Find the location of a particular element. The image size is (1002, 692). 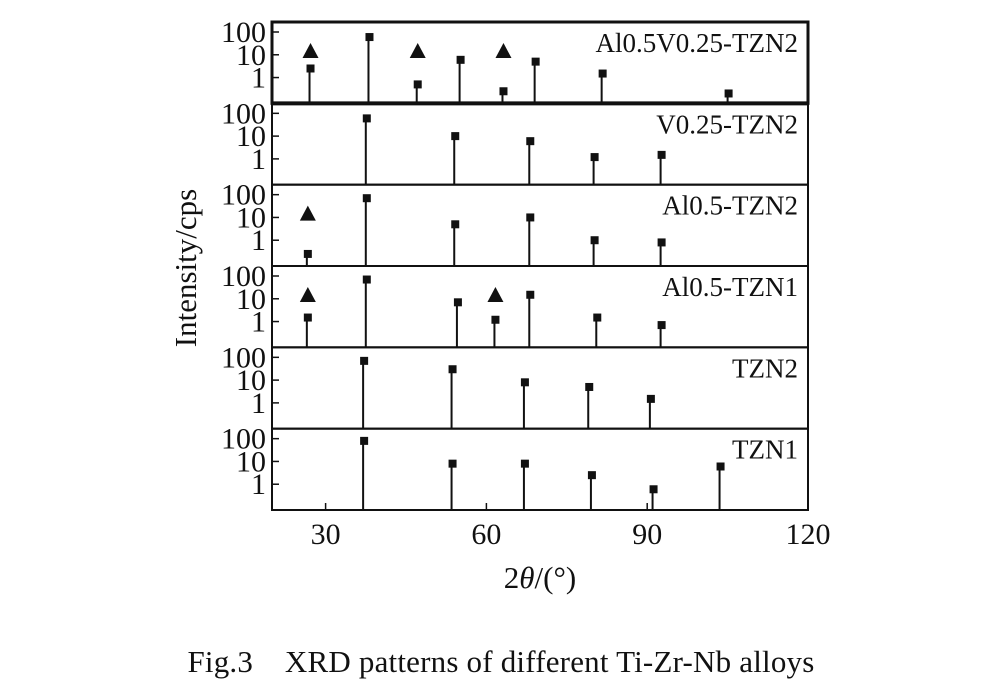

panel-label: Al0.5V0.25-TZN2 is located at coordinates (697, 43).